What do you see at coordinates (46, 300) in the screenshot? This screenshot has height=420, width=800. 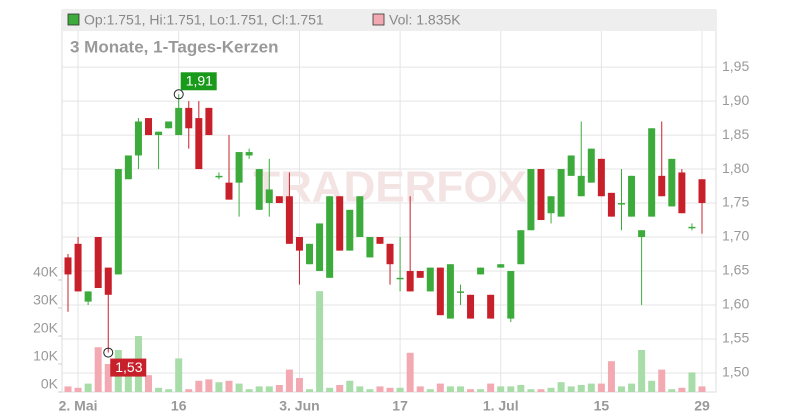 I see `y2-tick-label: 30K` at bounding box center [46, 300].